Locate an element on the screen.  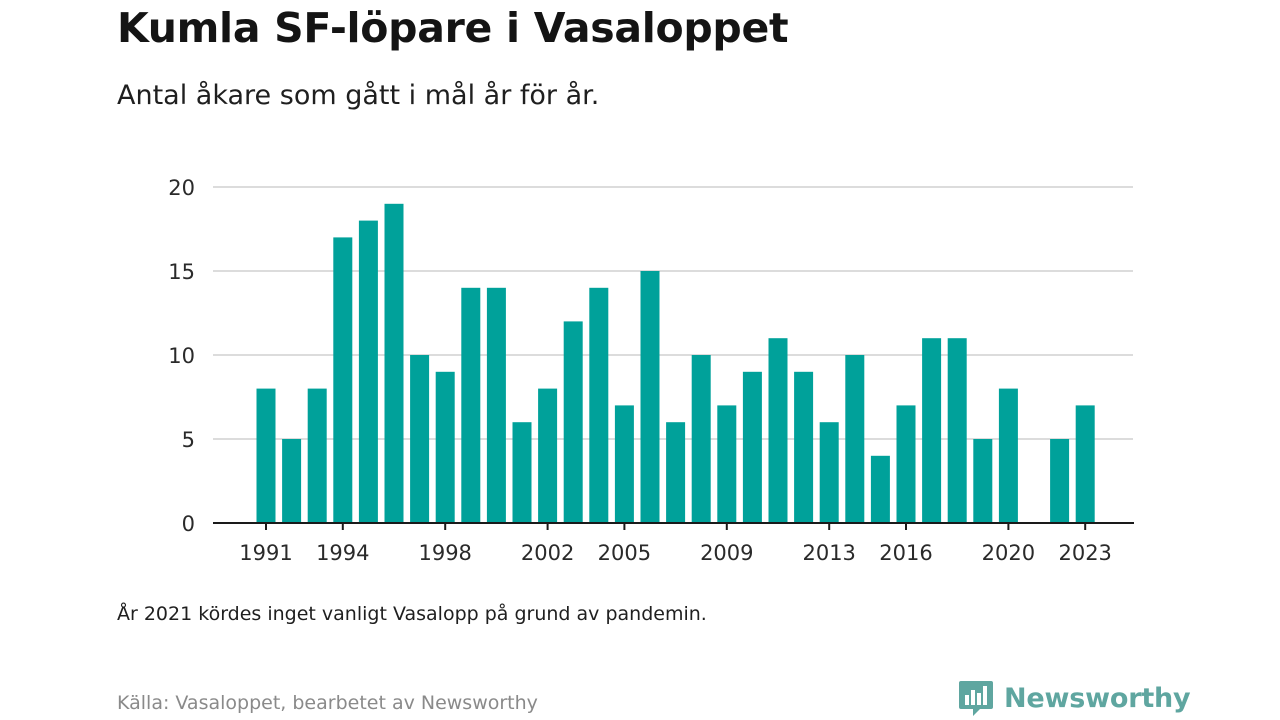
y-tick-label: 0 is located at coordinates (188, 524).